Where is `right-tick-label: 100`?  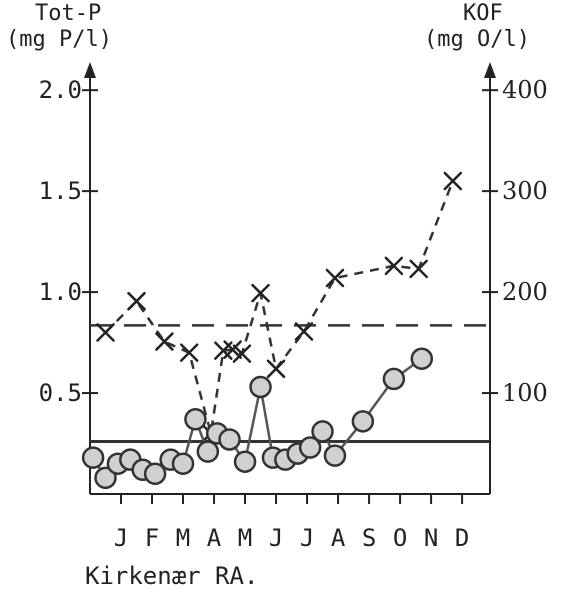
right-tick-label: 100 is located at coordinates (525, 393).